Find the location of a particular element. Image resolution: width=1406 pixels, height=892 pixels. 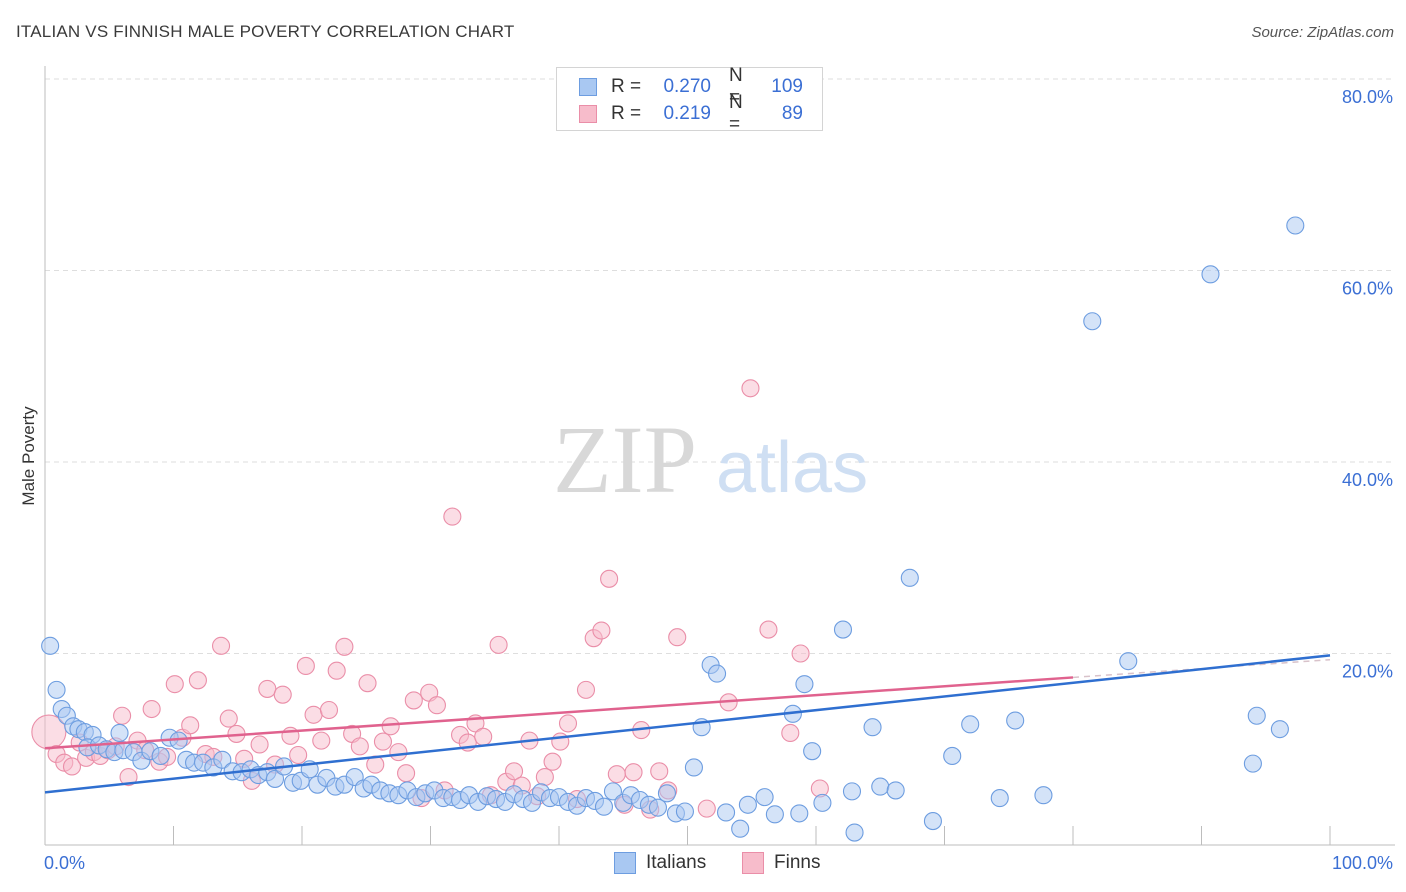

finns-legend-swatch is located at coordinates (753, 863).